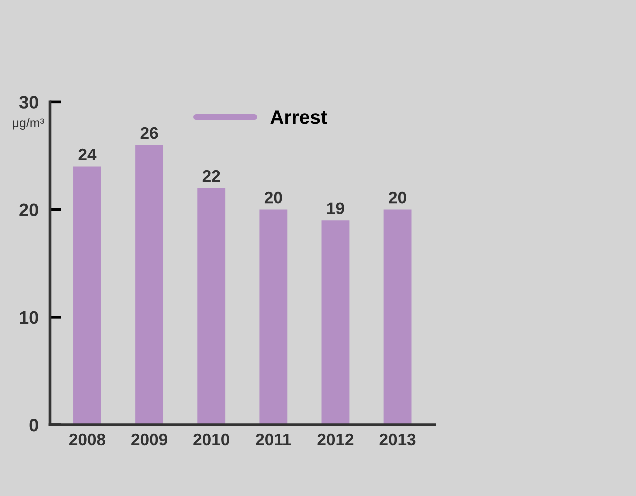 The height and width of the screenshot is (496, 636). I want to click on y-axis-title: μg/m³, so click(28, 124).